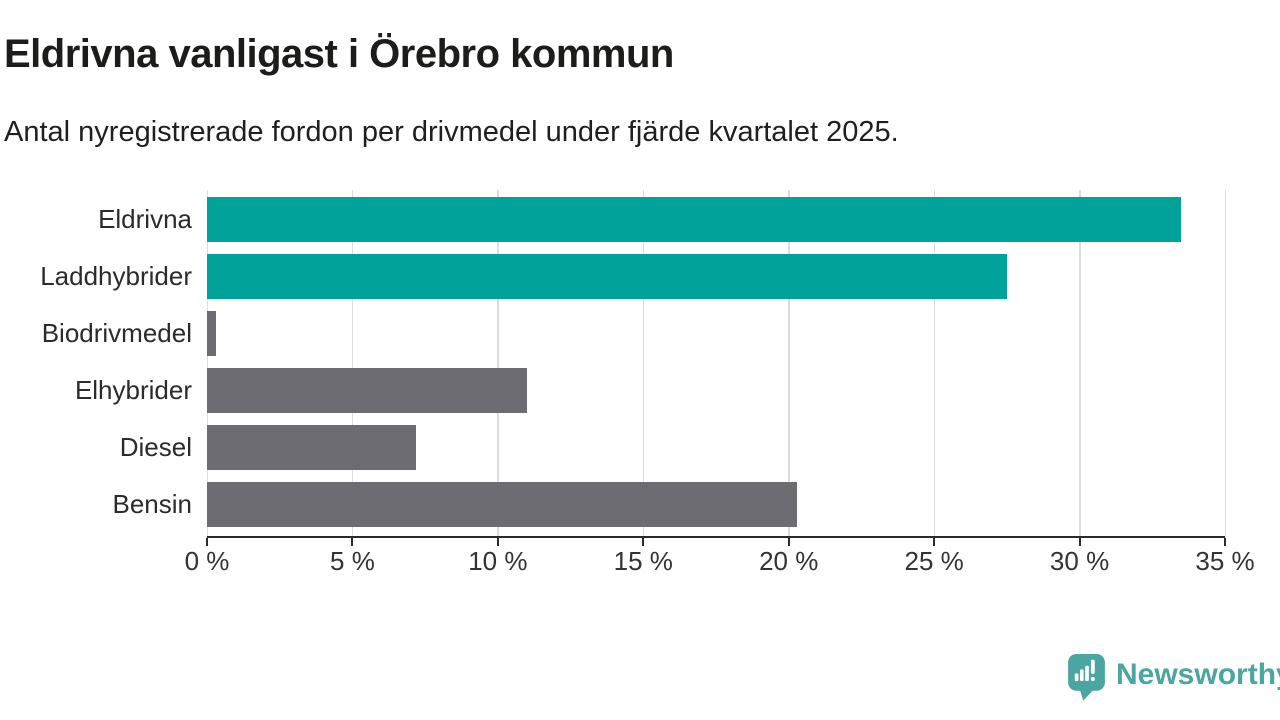 The height and width of the screenshot is (720, 1280). I want to click on x-tick-label-15: 15 %, so click(643, 561).